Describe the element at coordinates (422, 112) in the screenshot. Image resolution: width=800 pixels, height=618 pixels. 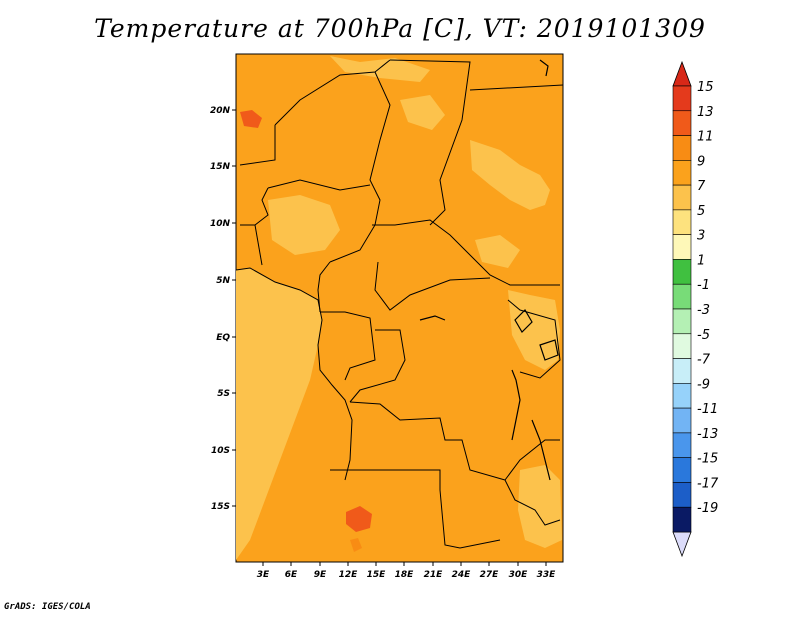
I see `field-region-desert-patch` at that location.